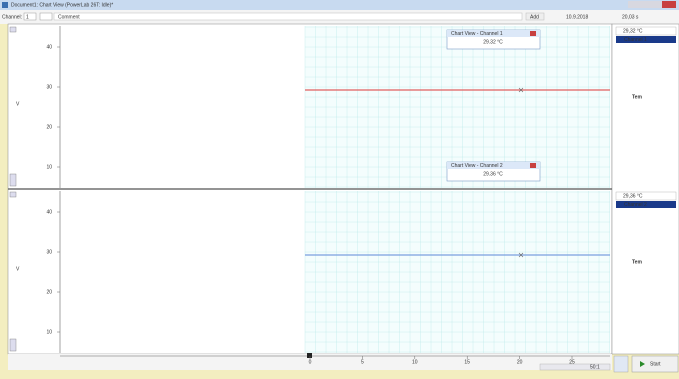  I want to click on x-tick-label: 25, so click(572, 362).